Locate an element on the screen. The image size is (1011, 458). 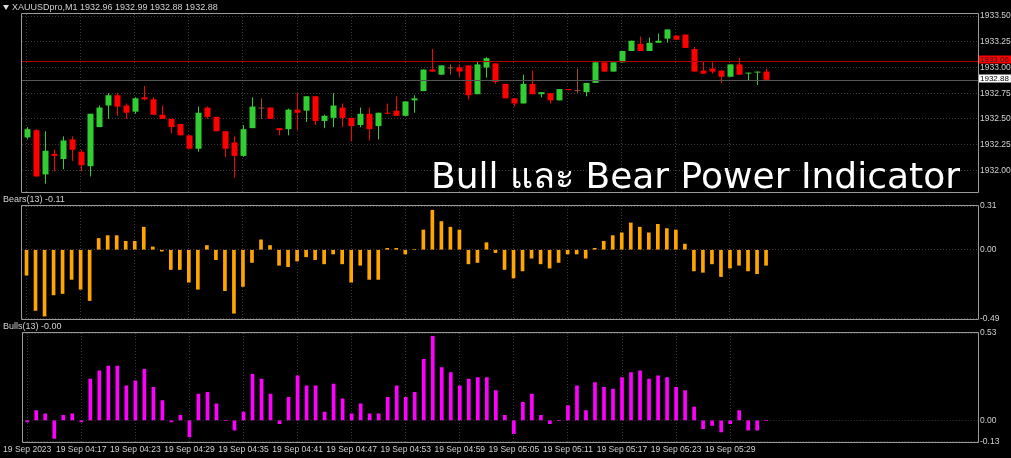
annotation: Bull และ Bear Power Indicator is located at coordinates (695, 176).